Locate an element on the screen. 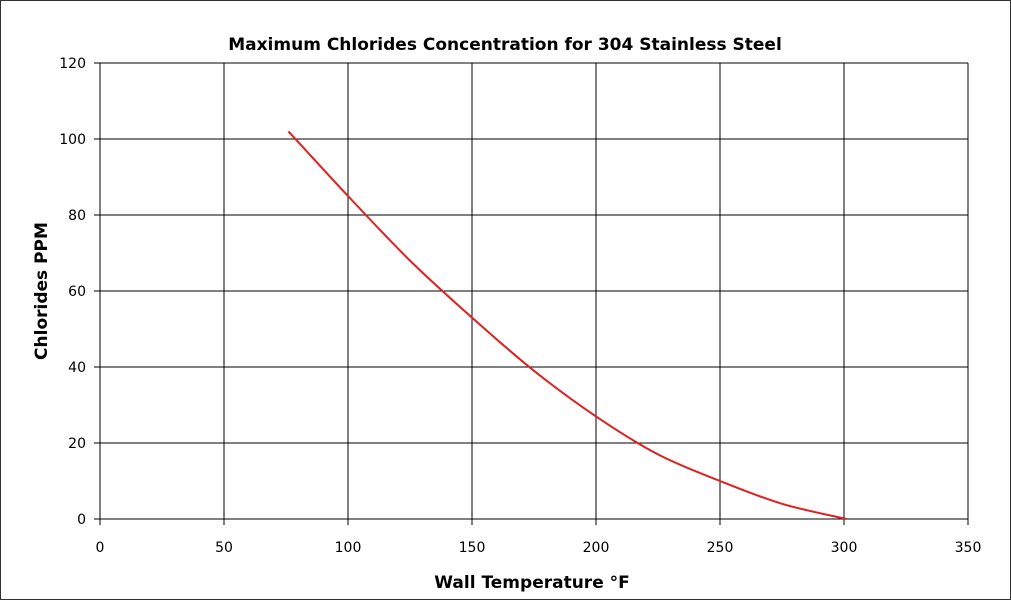 The width and height of the screenshot is (1011, 600). x-tick-label: 200 is located at coordinates (596, 548).